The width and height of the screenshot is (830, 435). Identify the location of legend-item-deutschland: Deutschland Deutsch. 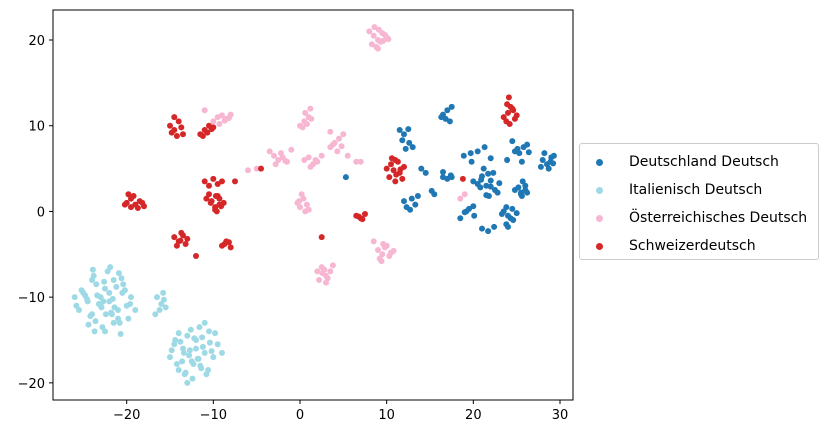
(679, 162).